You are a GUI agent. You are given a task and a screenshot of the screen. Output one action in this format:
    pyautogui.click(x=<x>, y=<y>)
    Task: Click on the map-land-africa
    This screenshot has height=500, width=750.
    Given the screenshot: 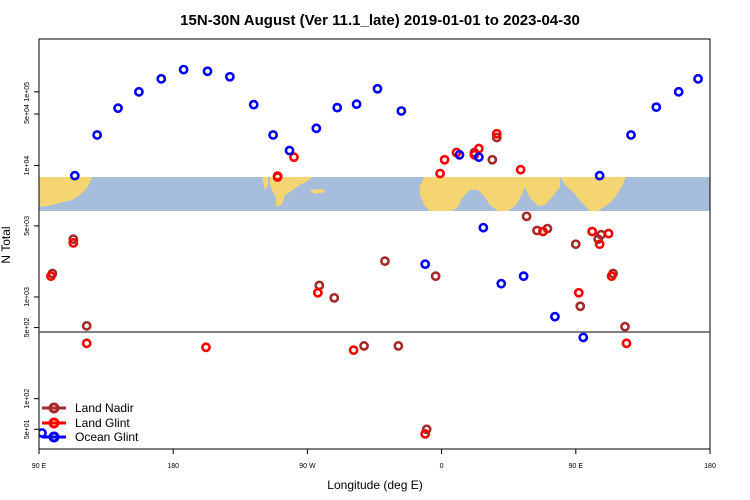 What is the action you would take?
    pyautogui.click(x=472, y=194)
    